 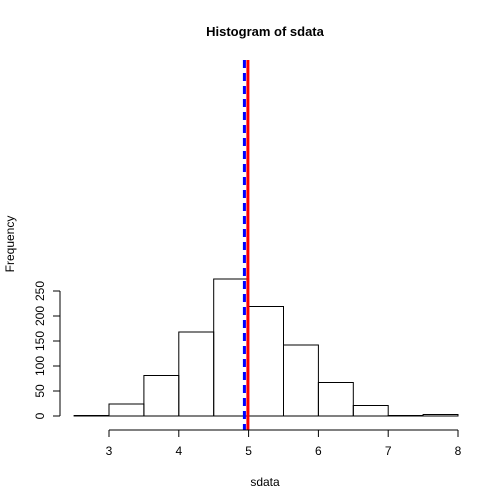 What do you see at coordinates (388, 451) in the screenshot?
I see `x-tick-label: 7` at bounding box center [388, 451].